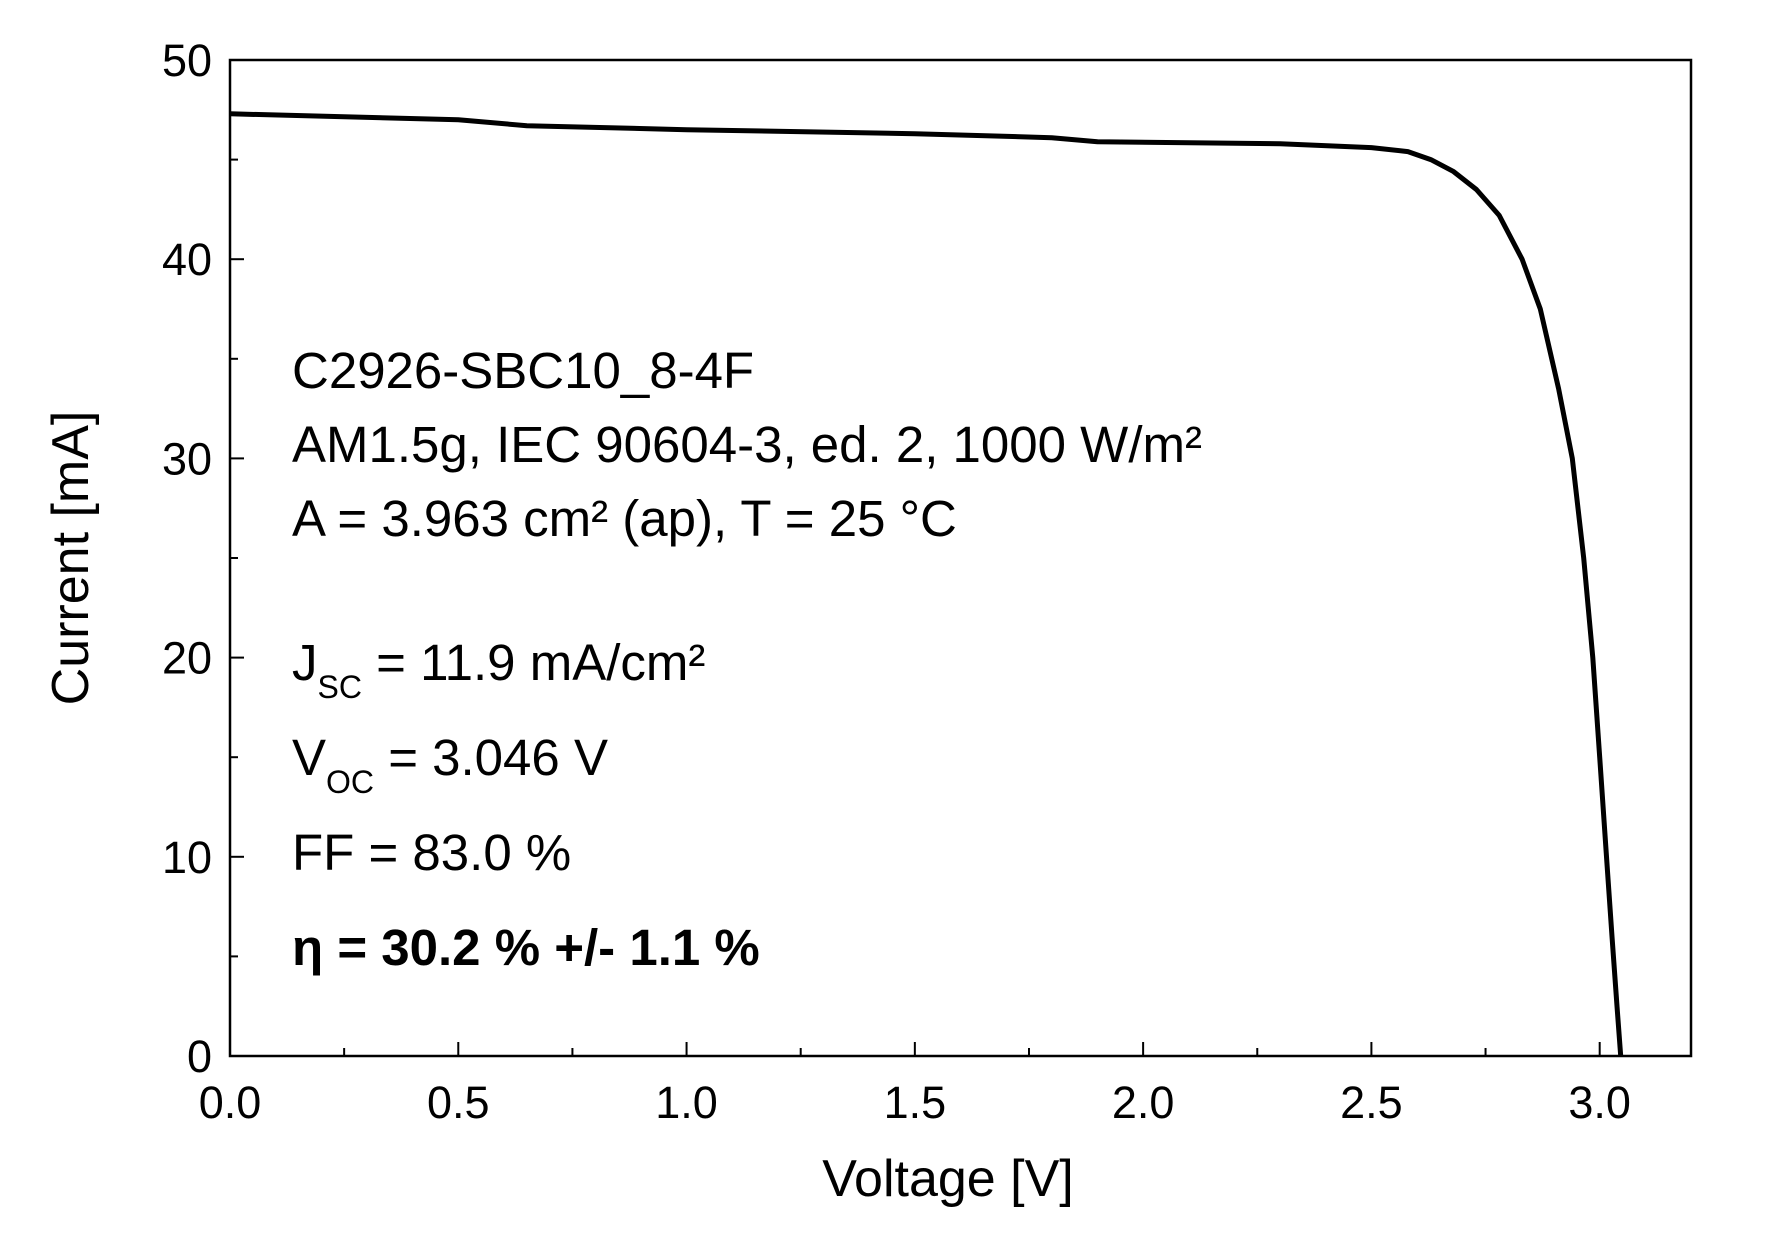 This screenshot has width=1771, height=1236. Describe the element at coordinates (350, 782) in the screenshot. I see `voc-subscript: OC` at that location.